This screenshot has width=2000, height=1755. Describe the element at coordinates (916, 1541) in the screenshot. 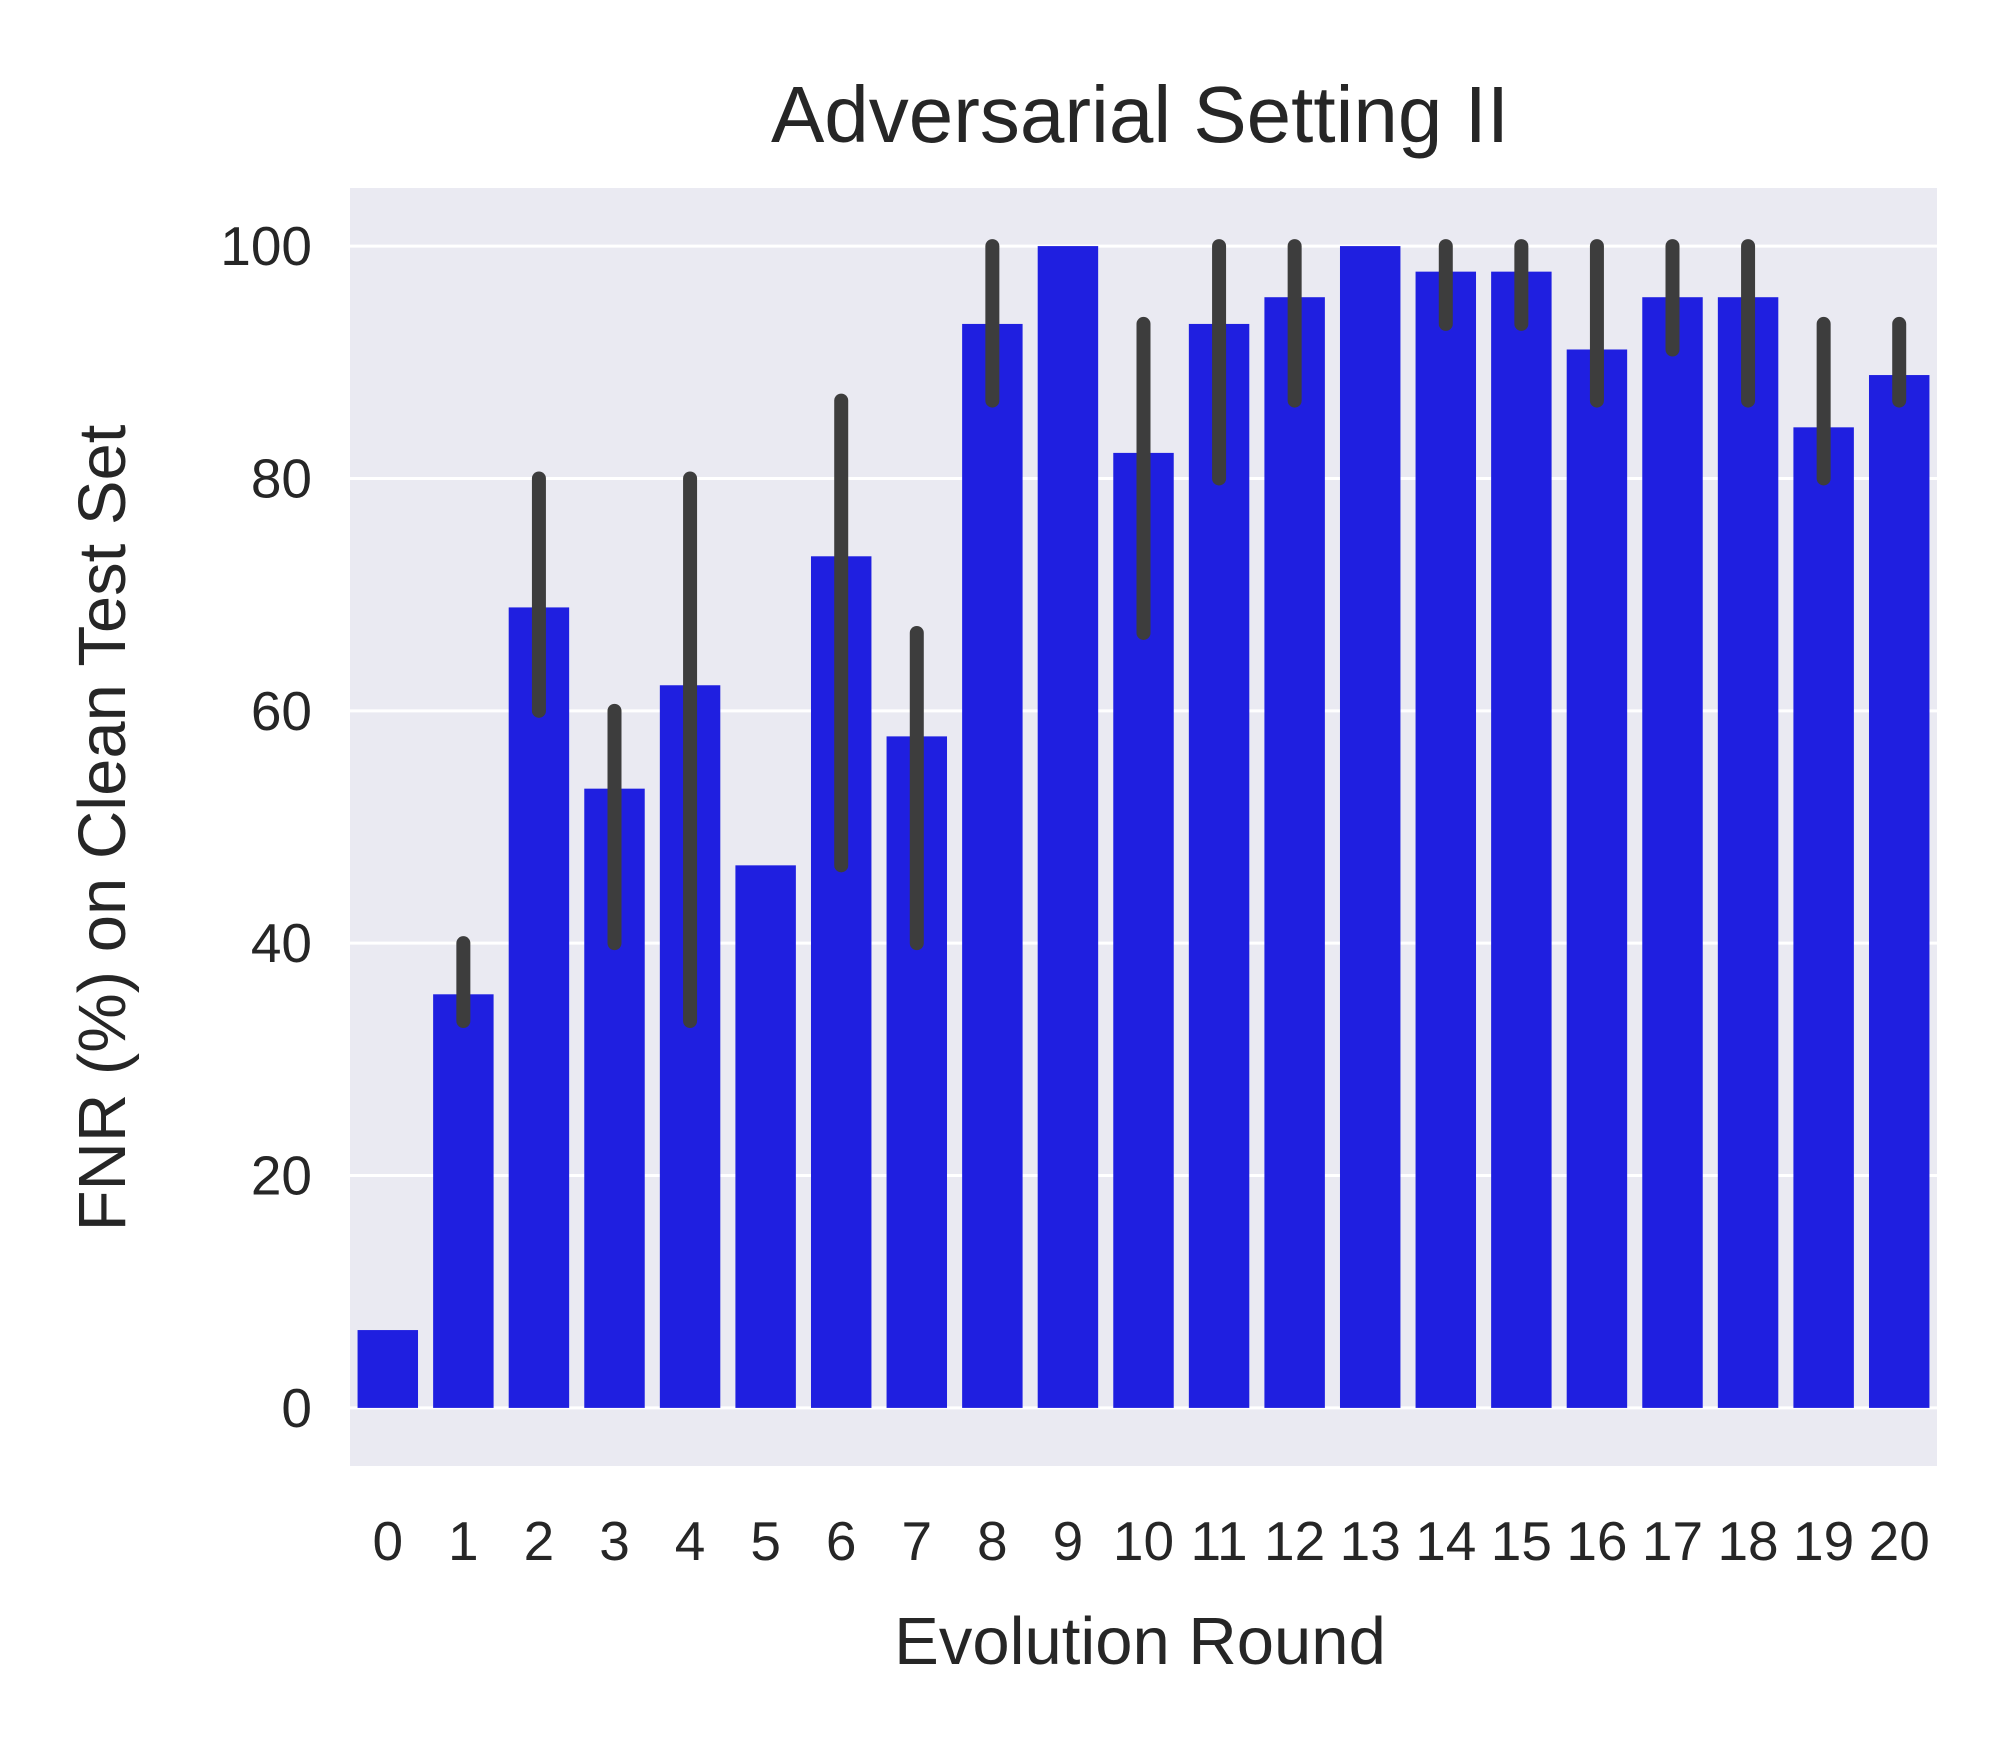

I see `x-tick-label: 7` at that location.